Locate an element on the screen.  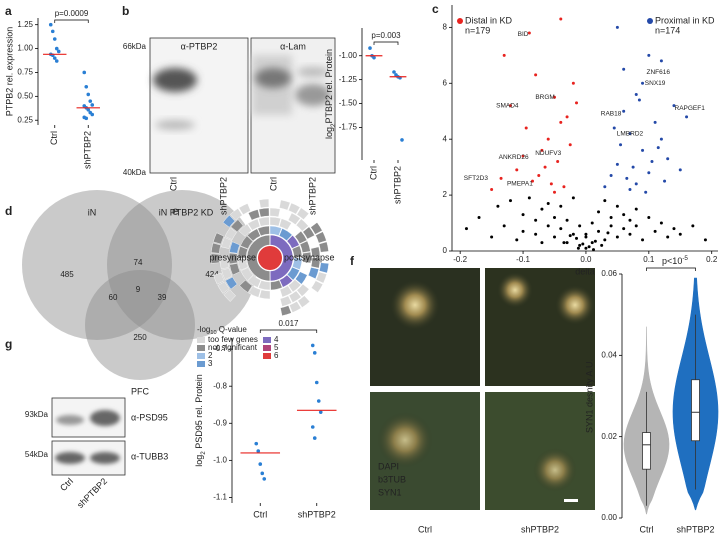
legend-label: Distal in KD is located at coordinates (489, 20).